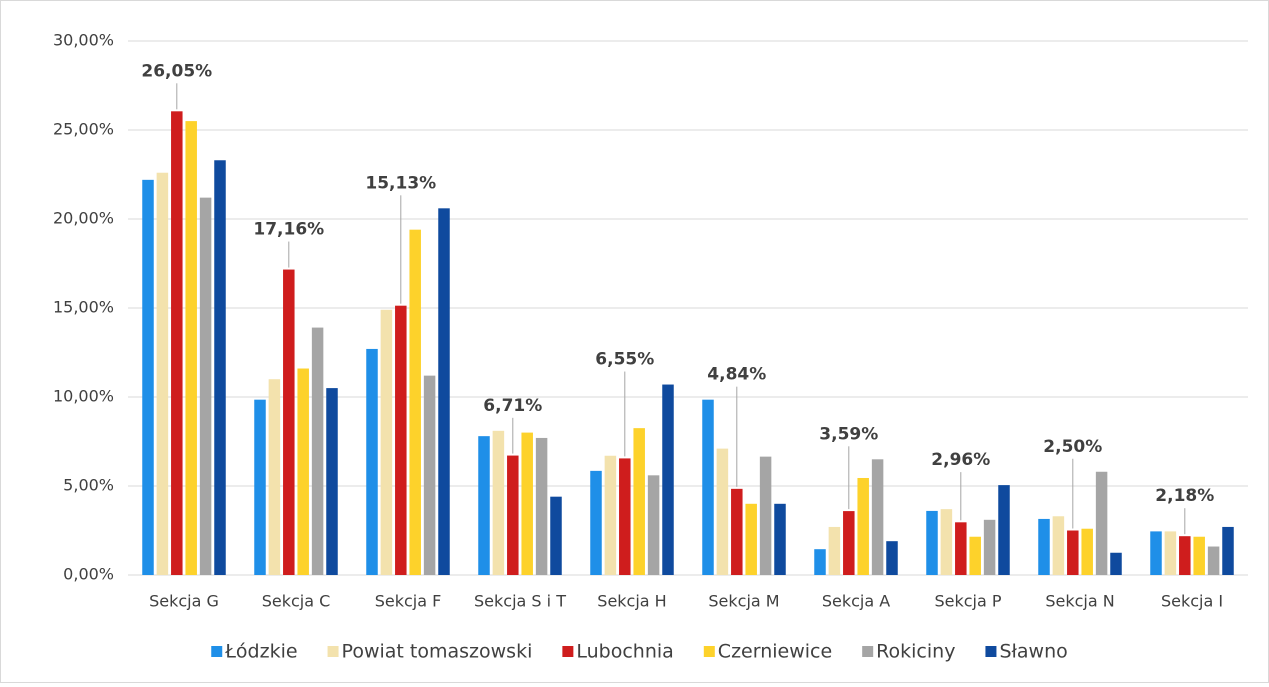 The width and height of the screenshot is (1269, 687). Describe the element at coordinates (83, 129) in the screenshot. I see `y-tick-label: 25,00%` at that location.